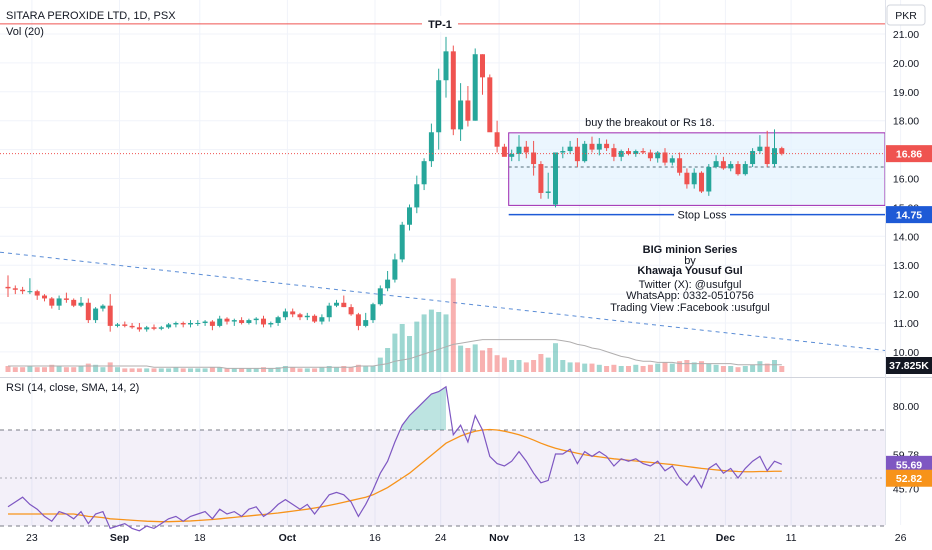 Image resolution: width=932 pixels, height=550 pixels. What do you see at coordinates (441, 538) in the screenshot?
I see `time-tick-label: 24` at bounding box center [441, 538].